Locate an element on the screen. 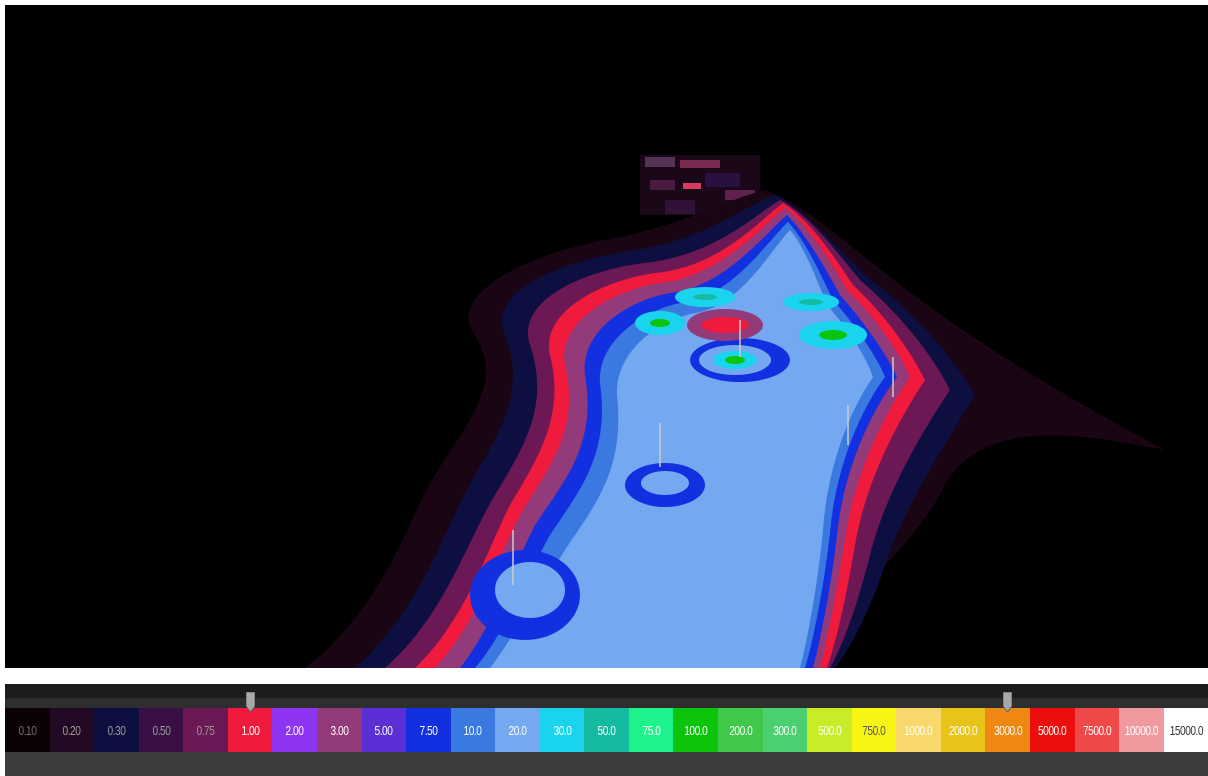  legend-bin-label: 1000.0 is located at coordinates (918, 730).